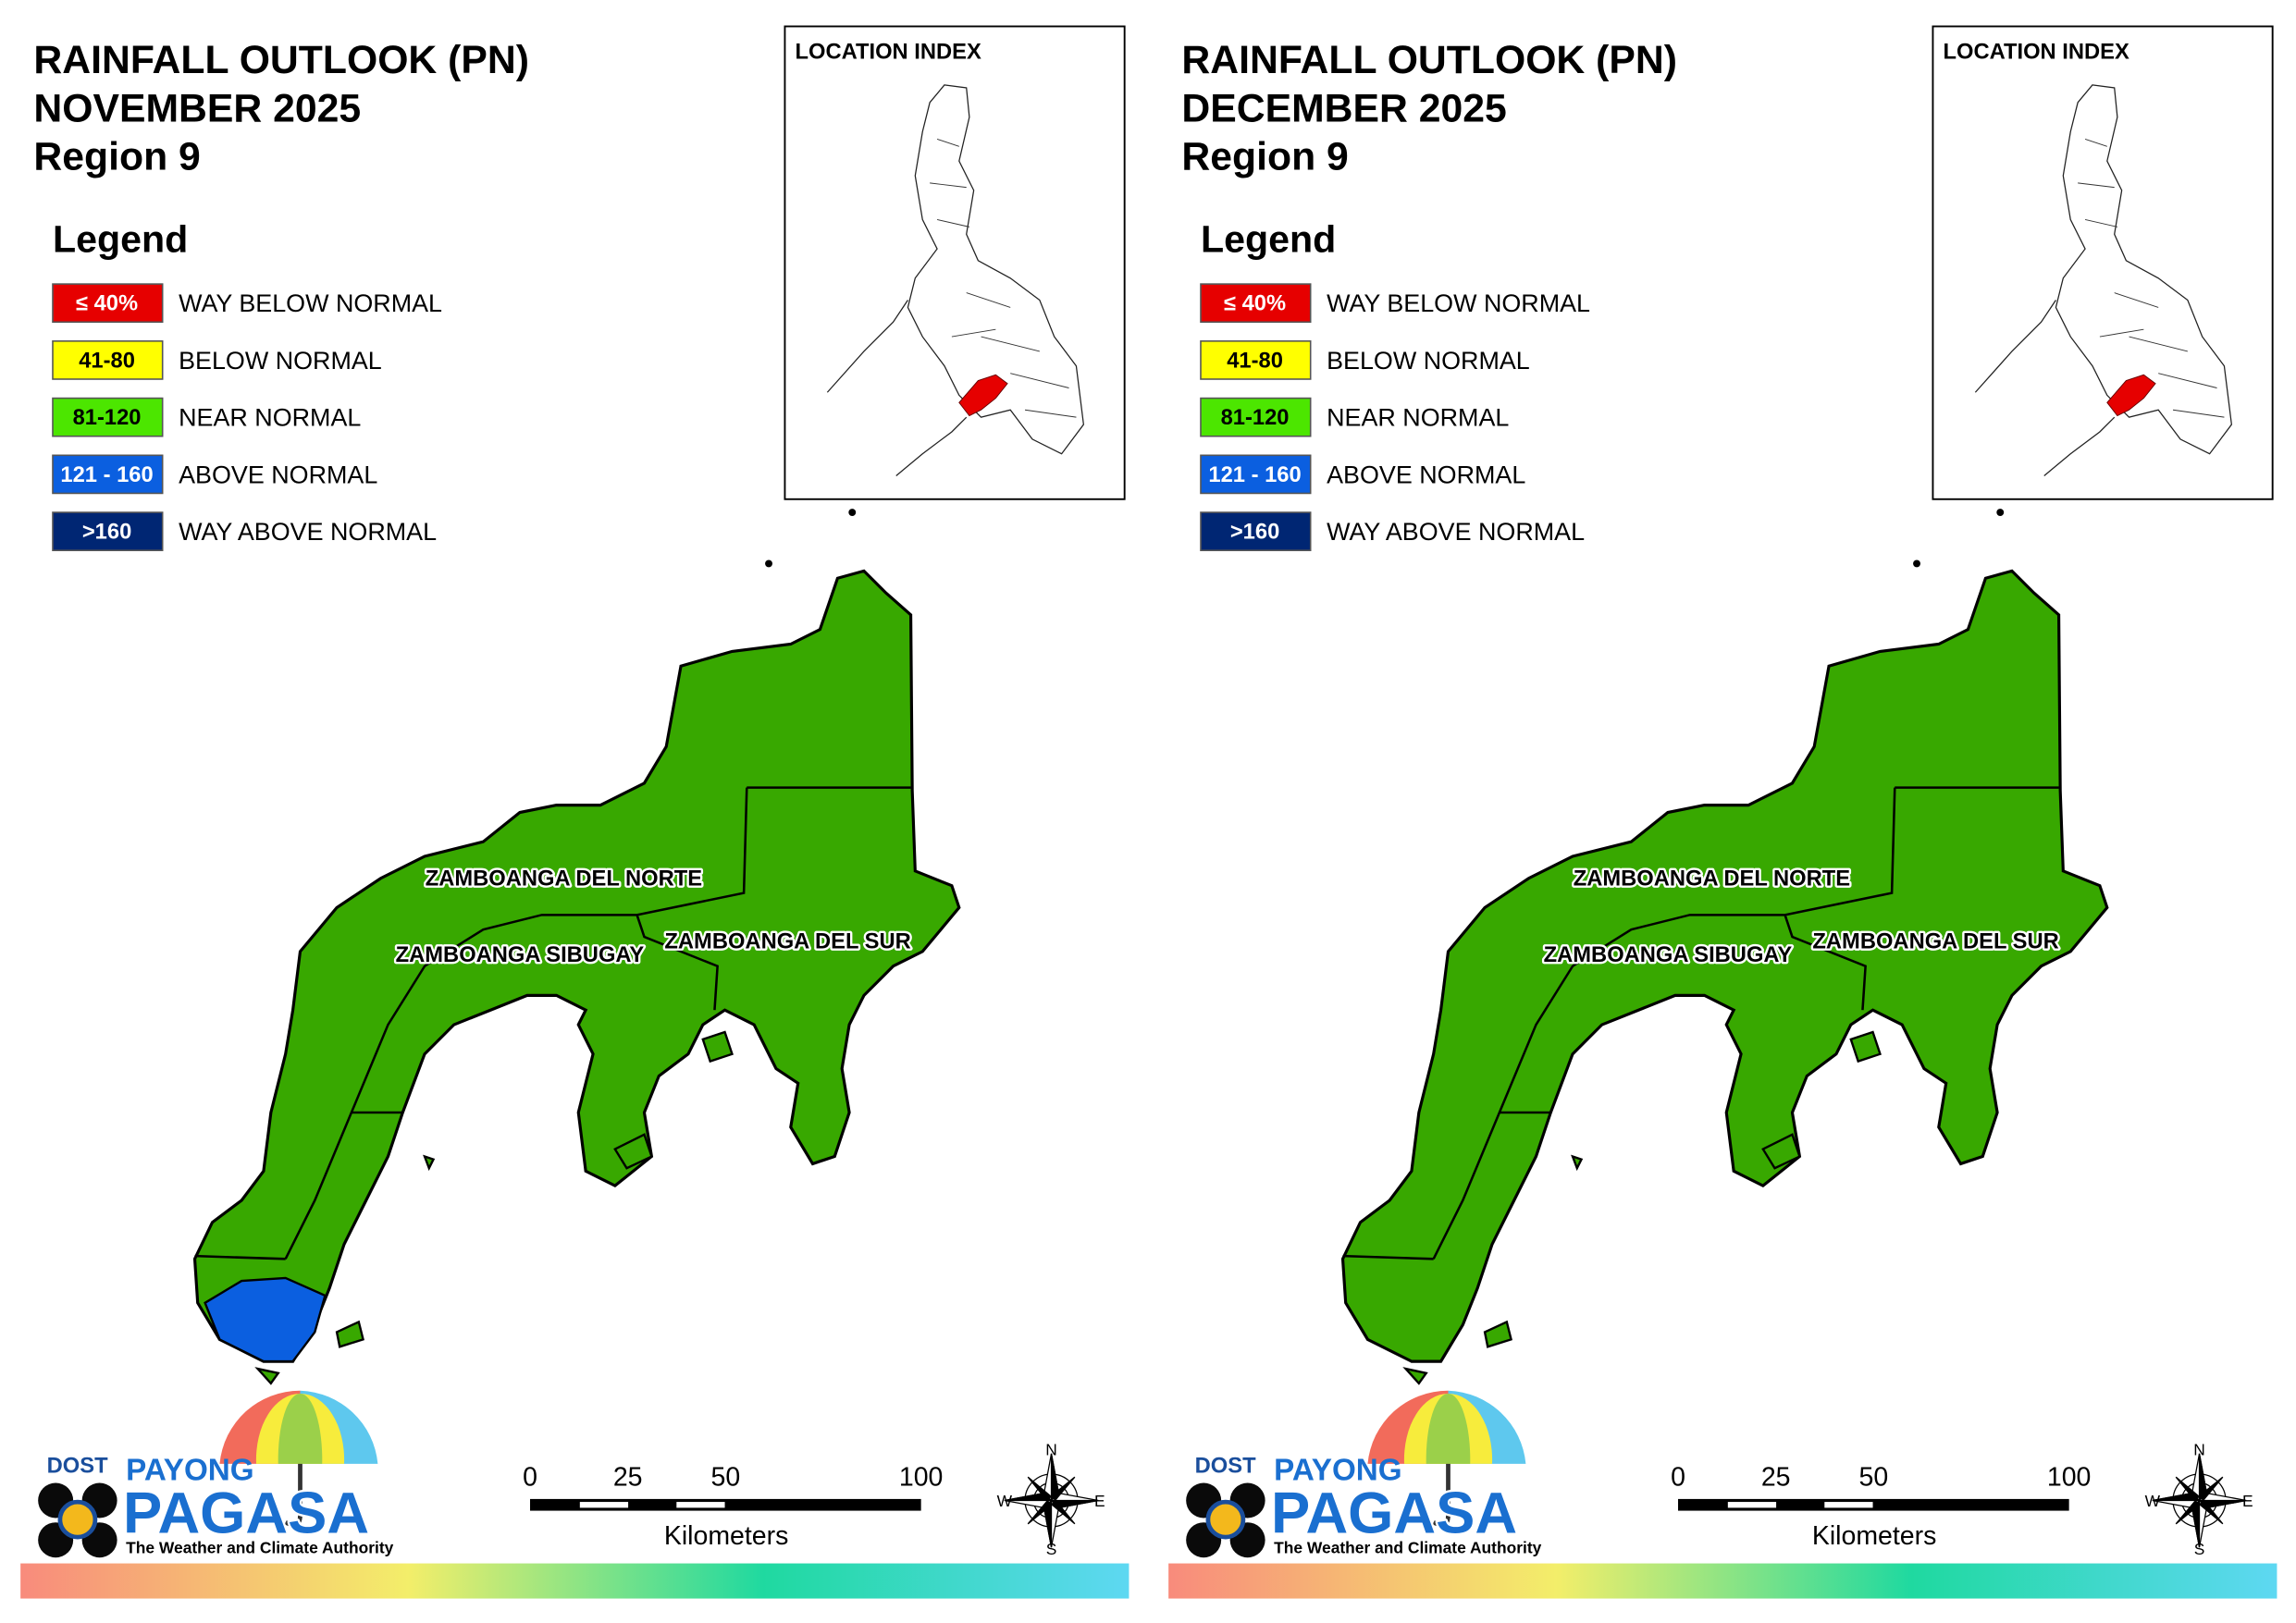  What do you see at coordinates (1343, 108) in the screenshot?
I see `title-line: DECEMBER 2025` at bounding box center [1343, 108].